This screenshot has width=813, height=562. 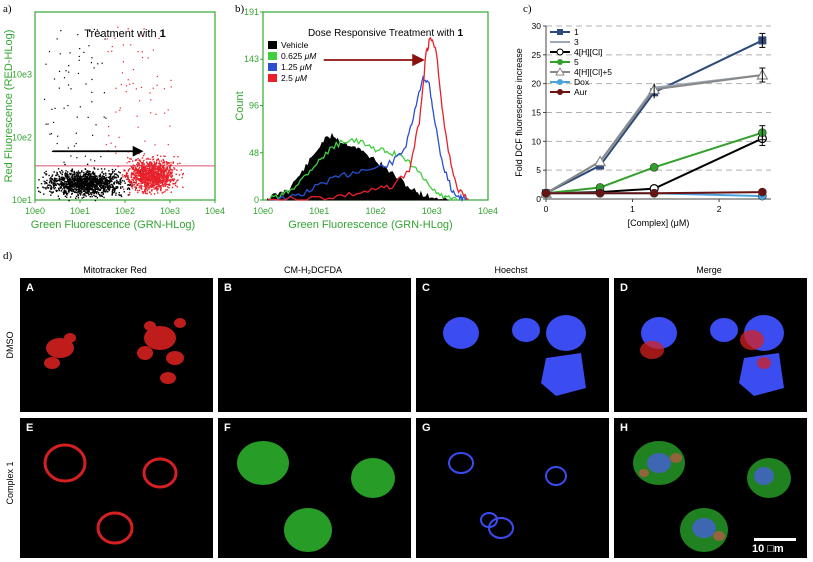 What do you see at coordinates (22, 75) in the screenshot?
I see `y-tick-label: 10e3` at bounding box center [22, 75].